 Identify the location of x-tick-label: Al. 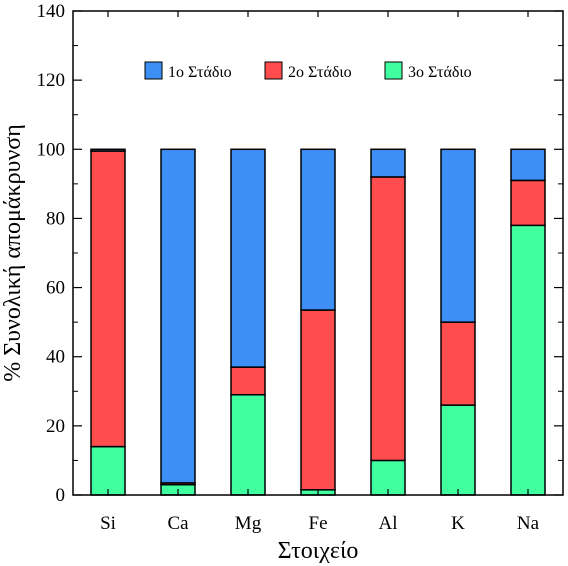
(388, 523).